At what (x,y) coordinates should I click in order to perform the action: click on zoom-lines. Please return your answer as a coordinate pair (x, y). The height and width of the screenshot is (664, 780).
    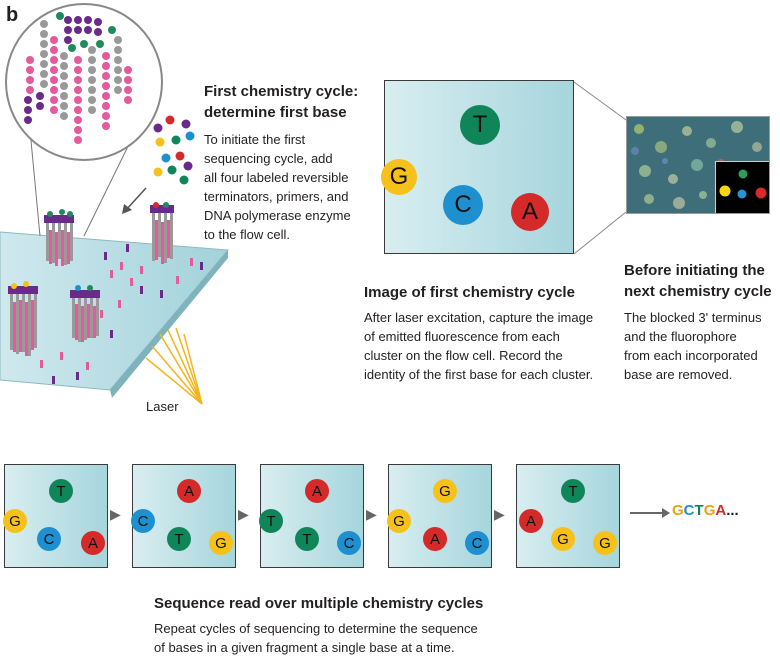
    Looking at the image, I should click on (600, 168).